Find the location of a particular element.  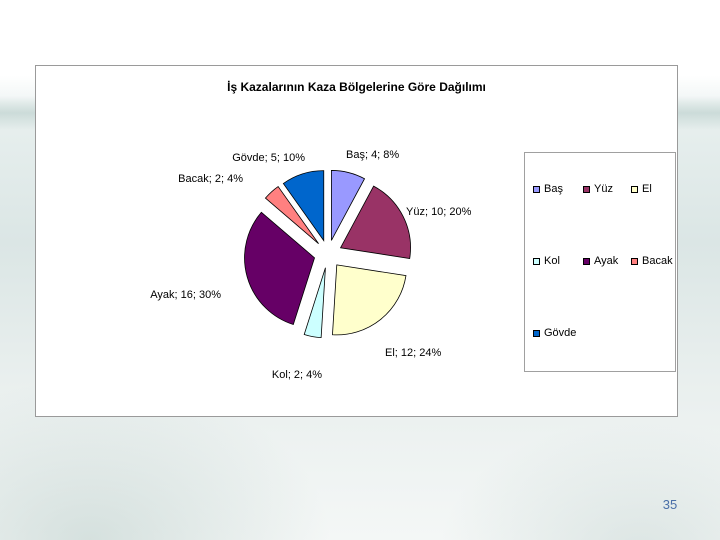

legend-label: Baş is located at coordinates (553, 189).